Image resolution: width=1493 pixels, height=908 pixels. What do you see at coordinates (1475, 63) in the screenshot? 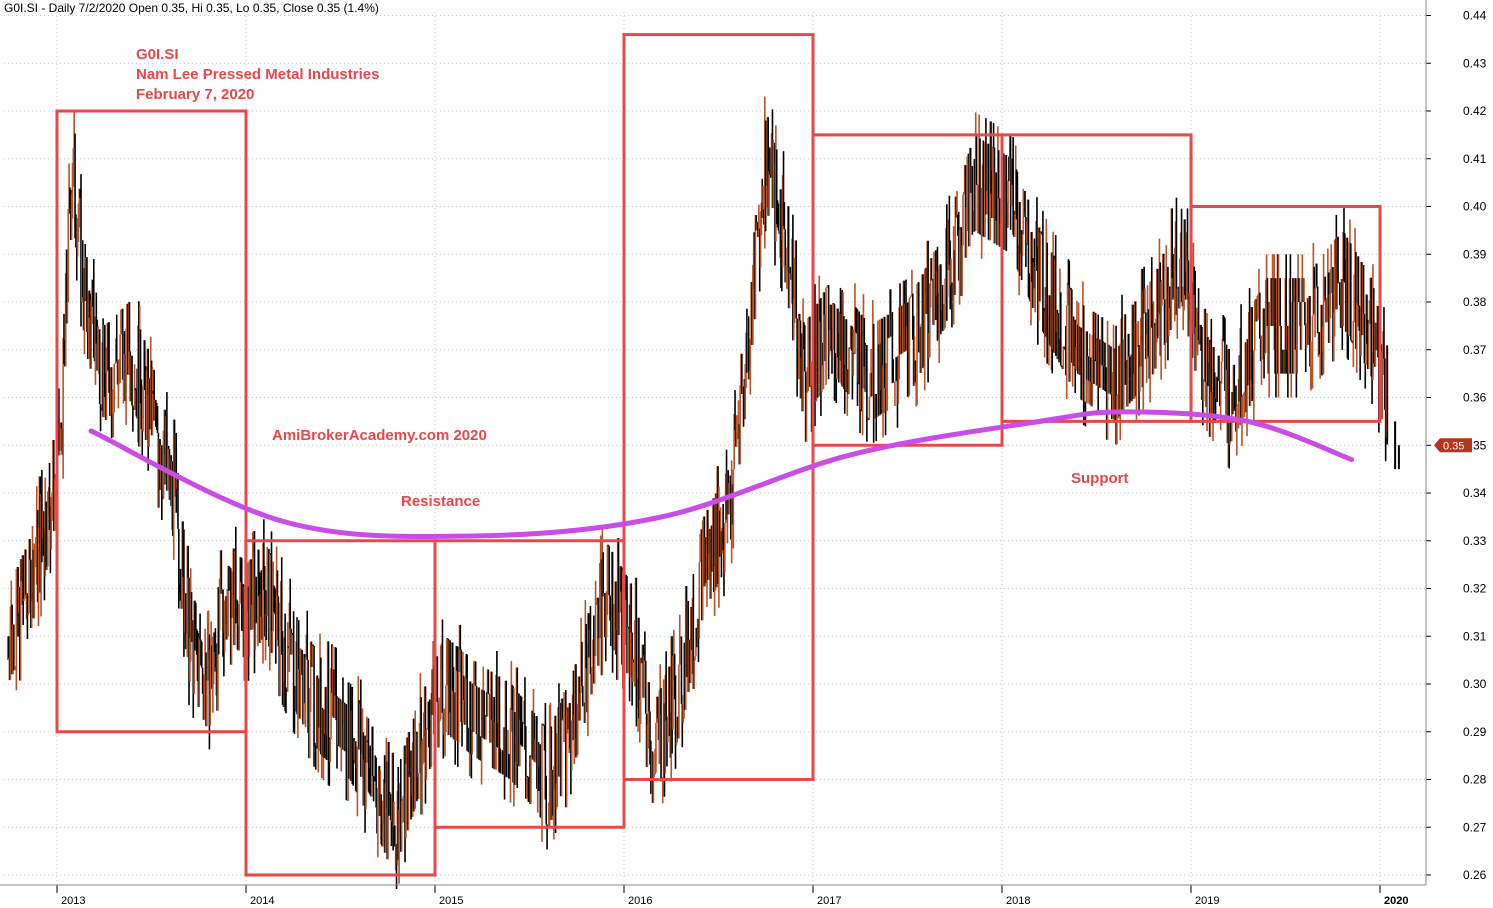
I see `y-tick-label: 0.43` at bounding box center [1475, 63].